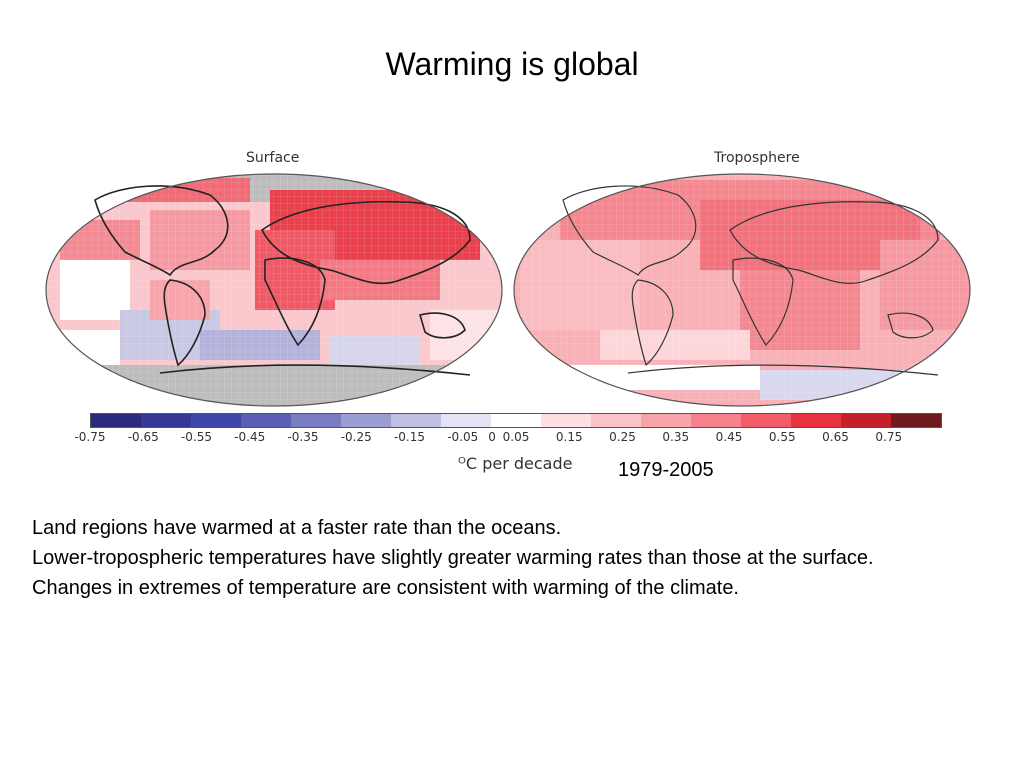  I want to click on colorbar-tick-label: -0.05, so click(463, 437).